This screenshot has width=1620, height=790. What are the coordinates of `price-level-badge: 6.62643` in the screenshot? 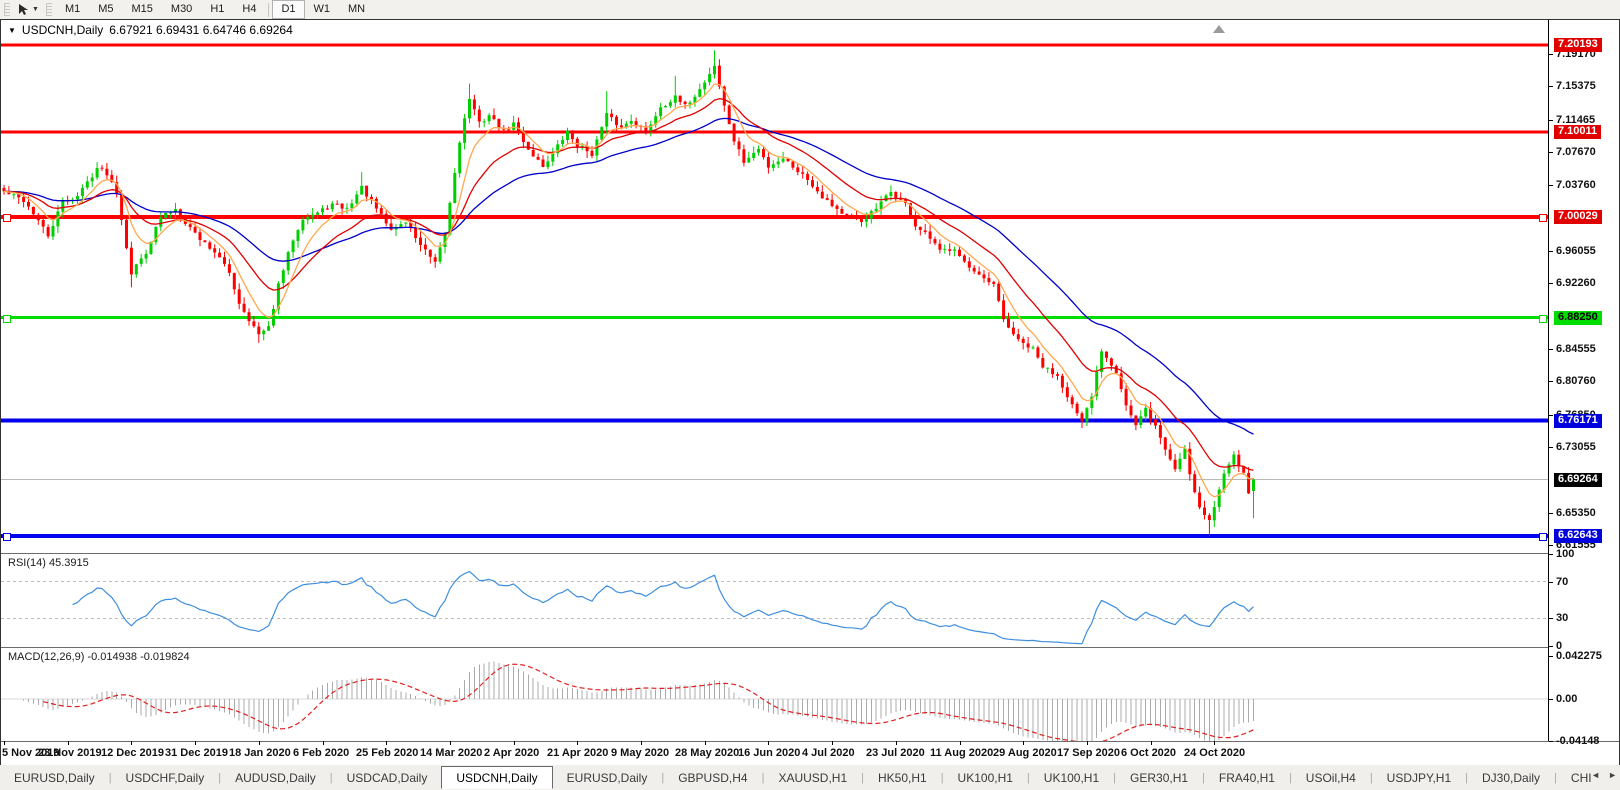 It's located at (1578, 536).